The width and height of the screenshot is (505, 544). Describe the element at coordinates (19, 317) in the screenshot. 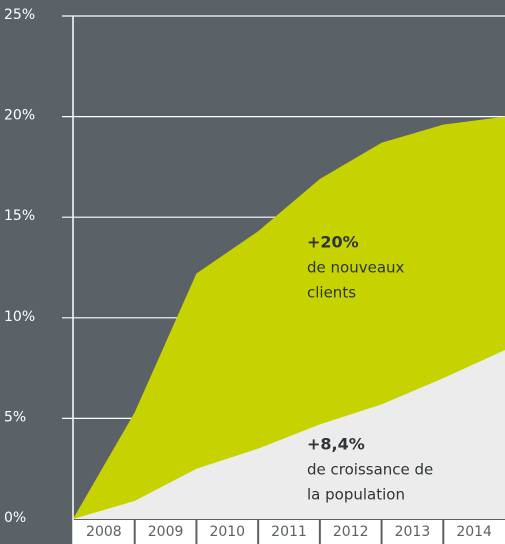

I see `y-tick-label: 10%` at that location.